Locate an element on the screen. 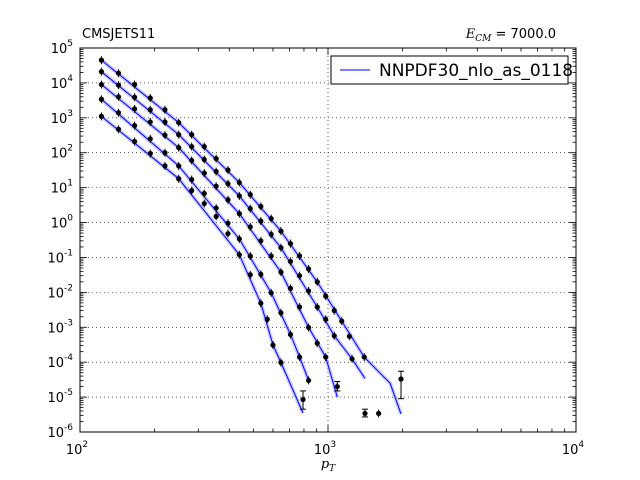 The width and height of the screenshot is (640, 480). x-axis-symbol: p is located at coordinates (325, 464).